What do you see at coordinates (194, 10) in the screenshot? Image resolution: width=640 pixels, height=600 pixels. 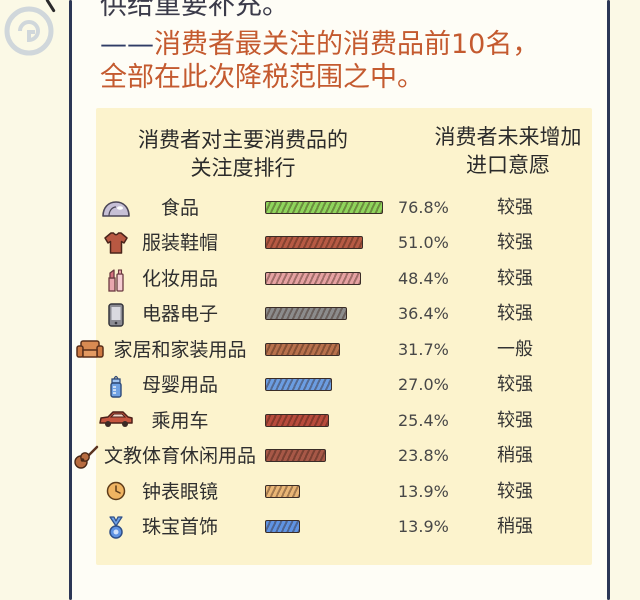 I see `intro-line-1: 供给重要补充。` at bounding box center [194, 10].